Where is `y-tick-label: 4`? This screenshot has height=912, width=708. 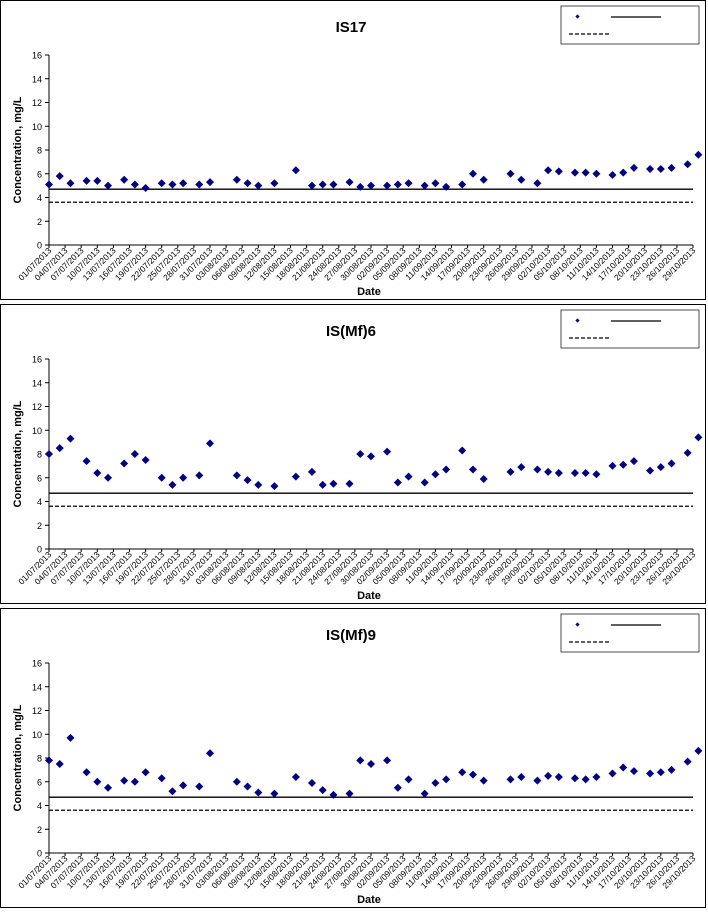 y-tick-label: 4 is located at coordinates (39, 198).